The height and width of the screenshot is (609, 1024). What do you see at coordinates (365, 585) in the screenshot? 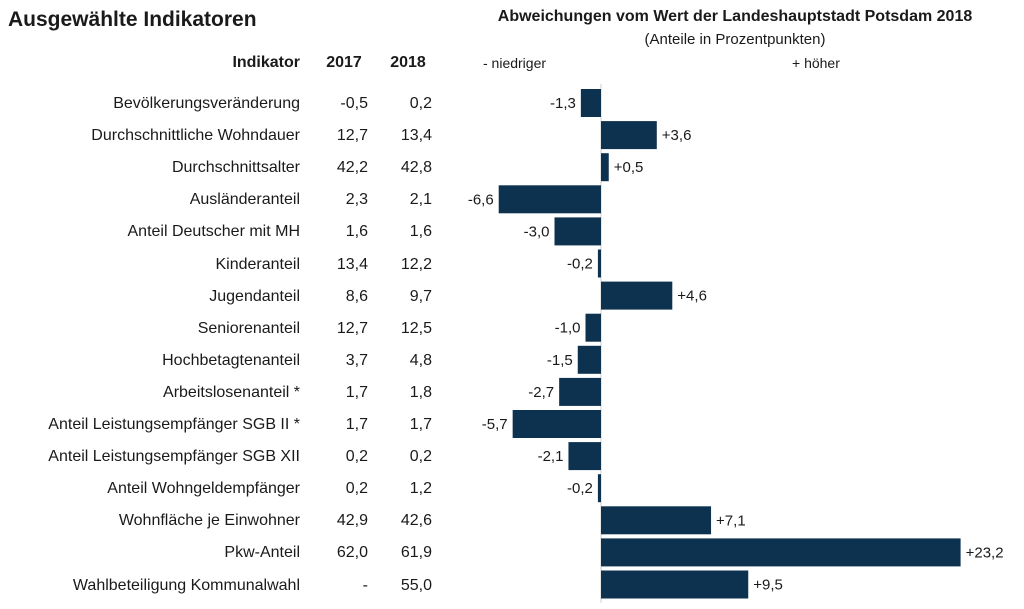
I see `value-2017: -` at bounding box center [365, 585].